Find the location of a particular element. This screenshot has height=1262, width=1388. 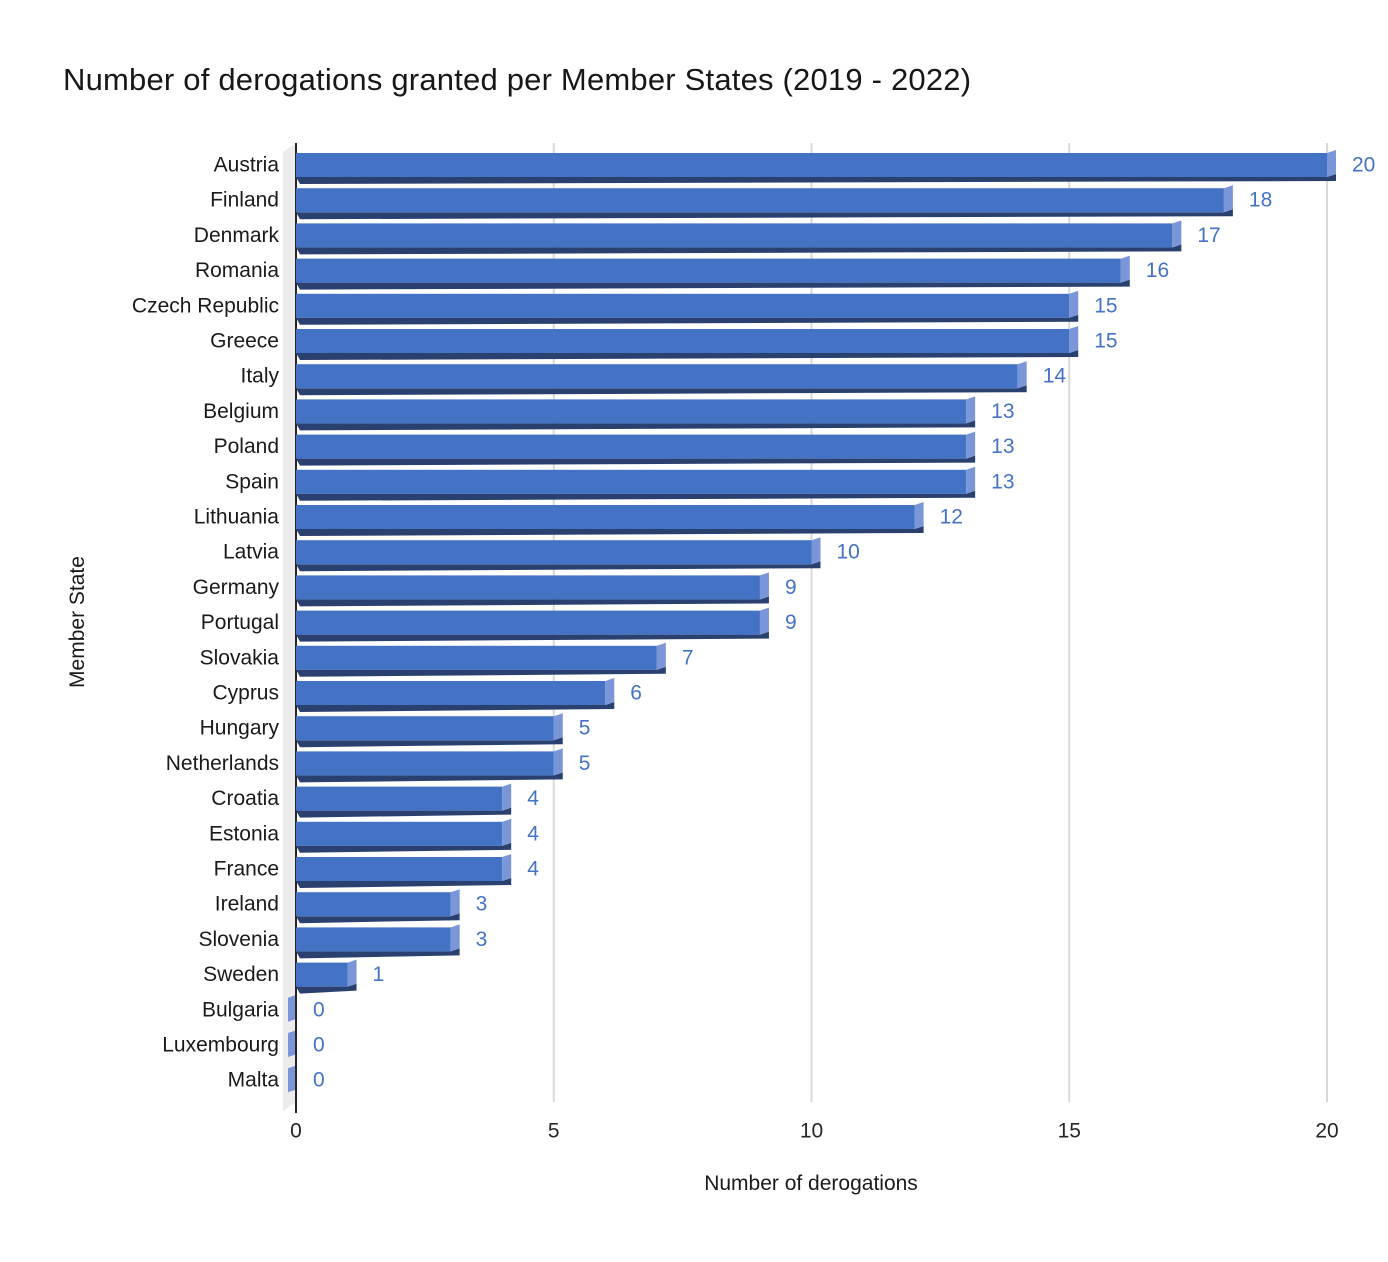

value-label: 20 is located at coordinates (1363, 165).